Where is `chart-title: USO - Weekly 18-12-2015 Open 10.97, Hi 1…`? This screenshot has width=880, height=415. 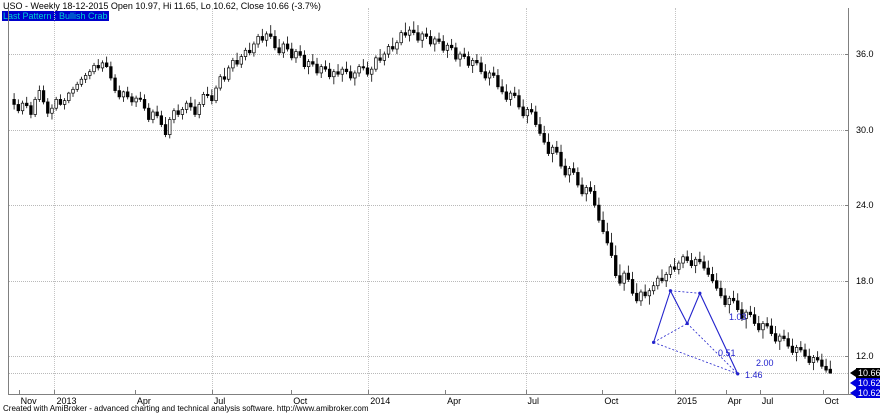 chart-title: USO - Weekly 18-12-2015 Open 10.97, Hi 1… is located at coordinates (162, 6).